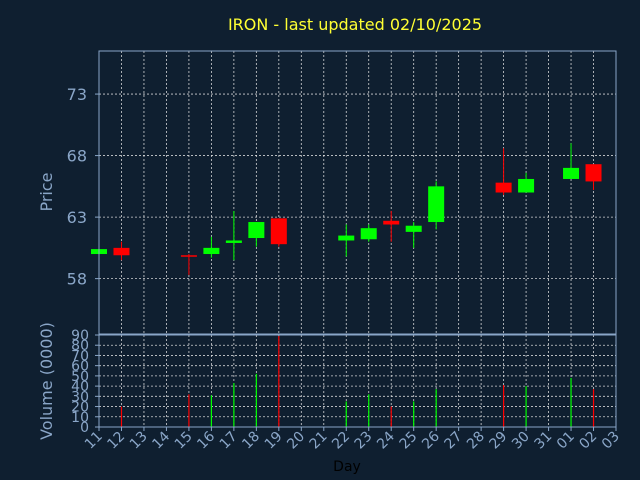  Describe the element at coordinates (80, 367) in the screenshot. I see `volume-tick-label: 60` at that location.